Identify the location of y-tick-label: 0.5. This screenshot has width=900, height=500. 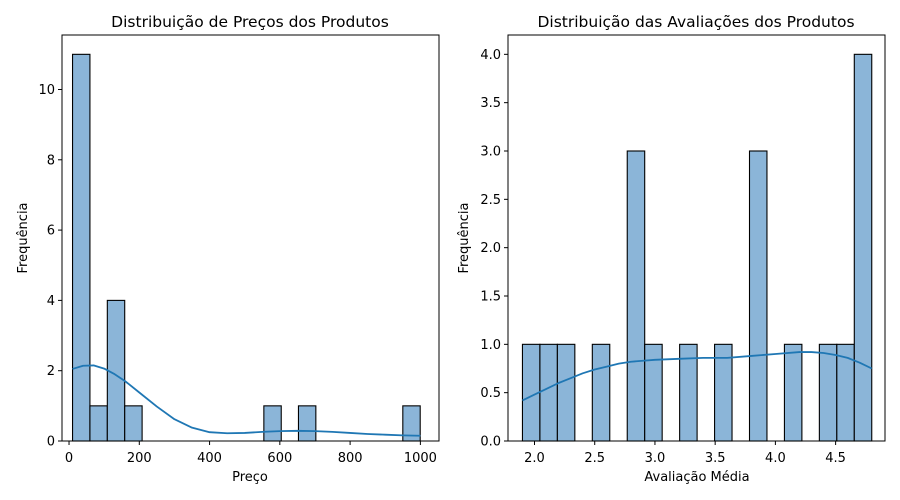
(490, 393).